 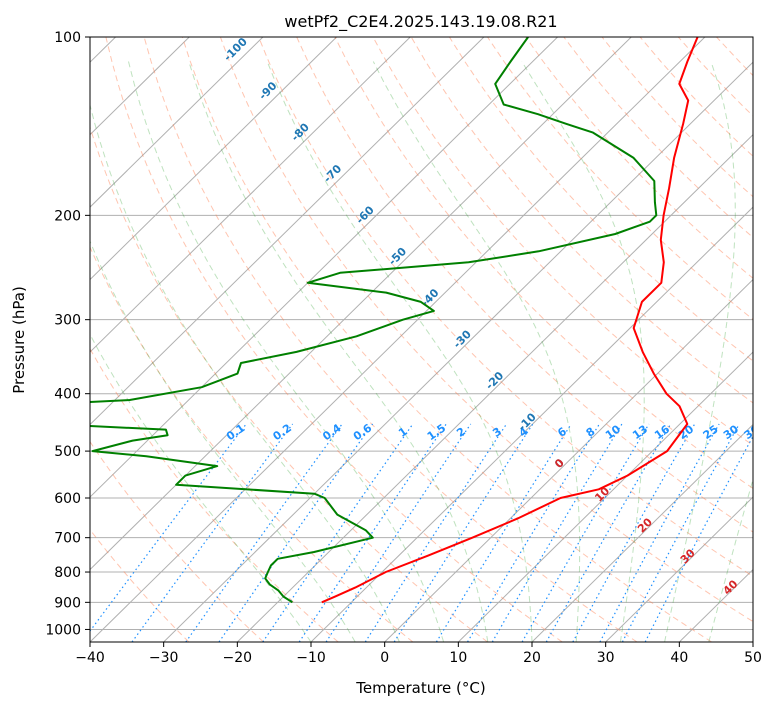 I want to click on y-tick-label: 900, so click(x=67, y=603).